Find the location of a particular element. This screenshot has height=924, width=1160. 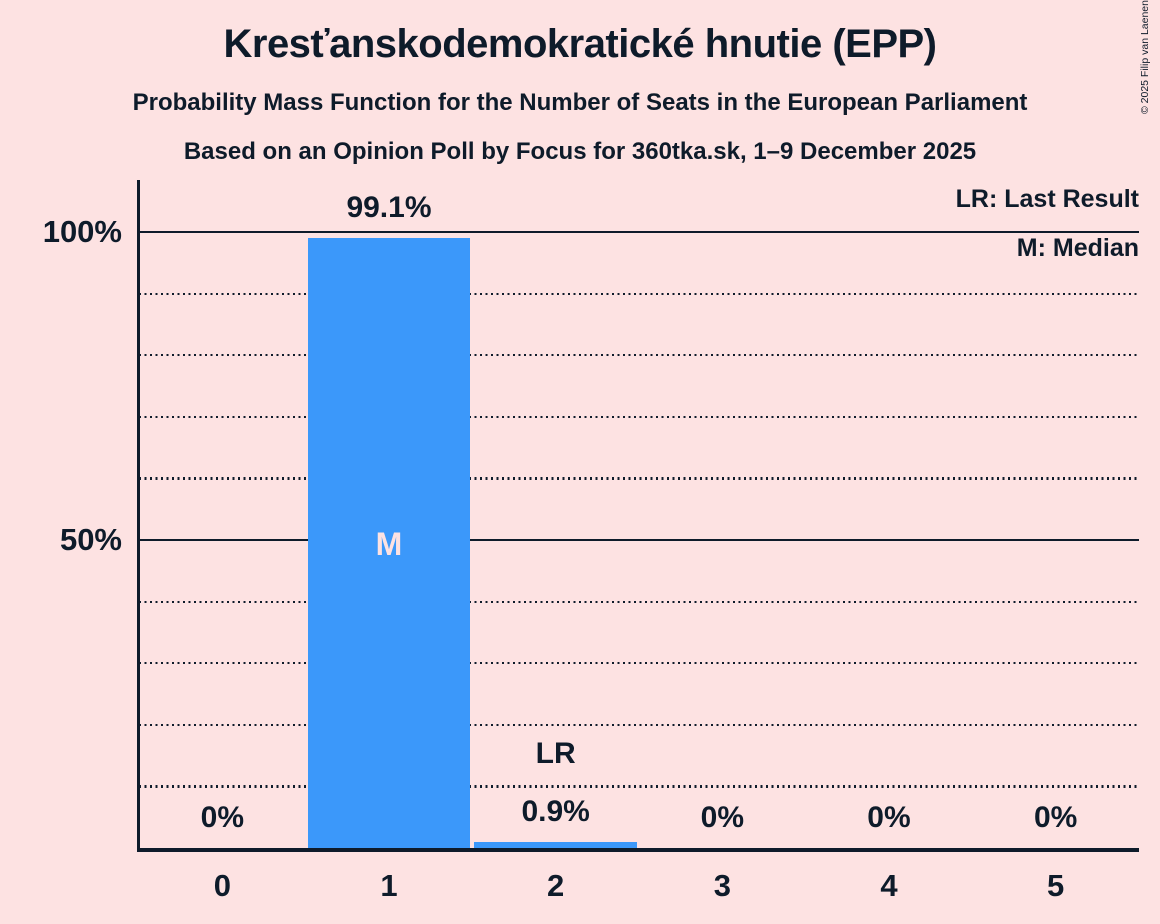

x-axis-label-0: 0 is located at coordinates (222, 885).